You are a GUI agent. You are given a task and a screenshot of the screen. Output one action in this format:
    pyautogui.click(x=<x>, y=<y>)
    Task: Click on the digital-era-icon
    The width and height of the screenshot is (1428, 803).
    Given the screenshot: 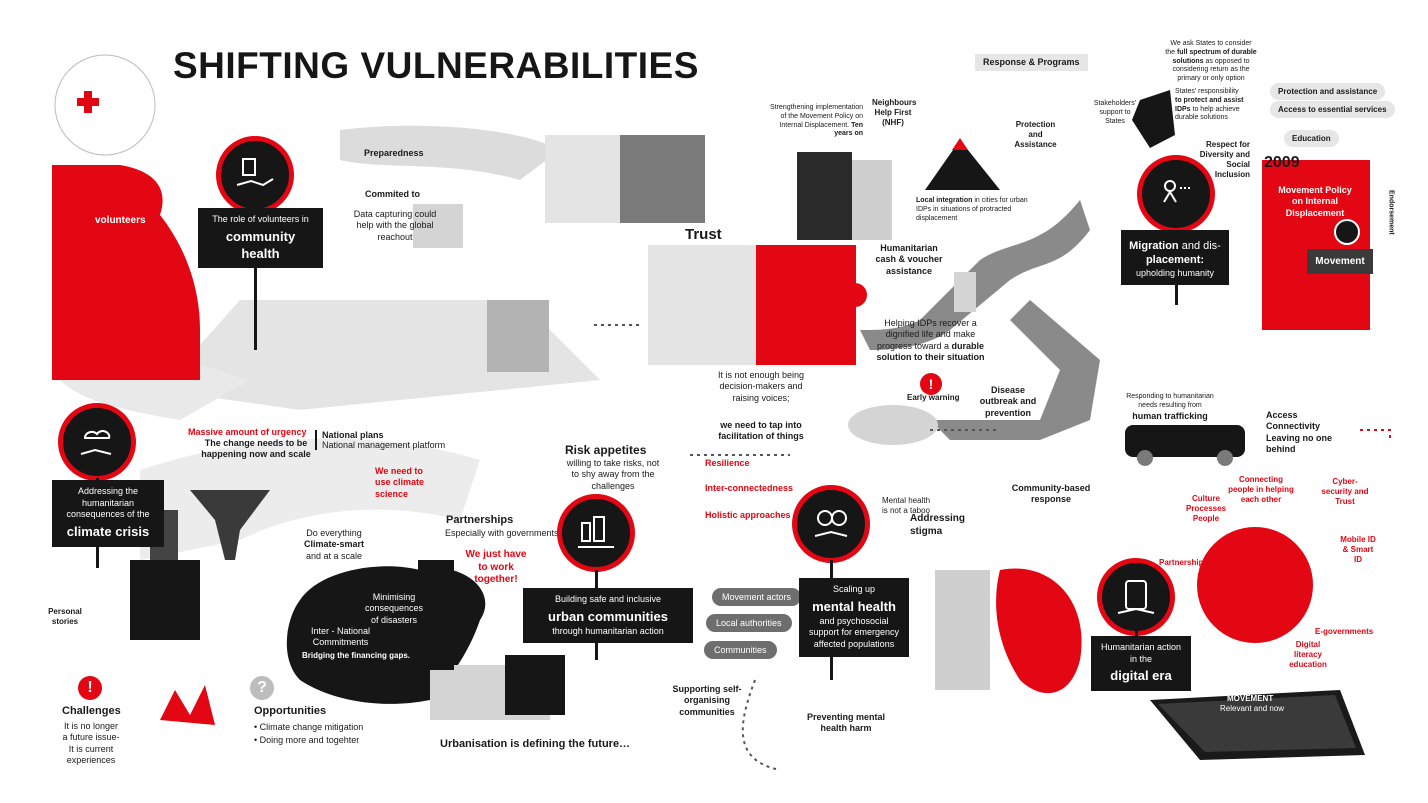 What is the action you would take?
    pyautogui.click(x=1136, y=597)
    